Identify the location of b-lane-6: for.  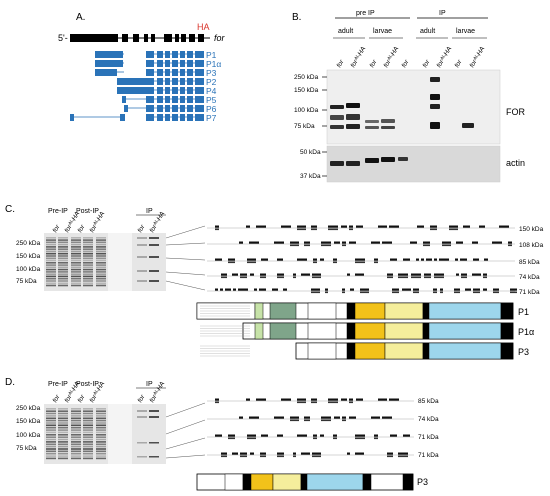
(427, 63).